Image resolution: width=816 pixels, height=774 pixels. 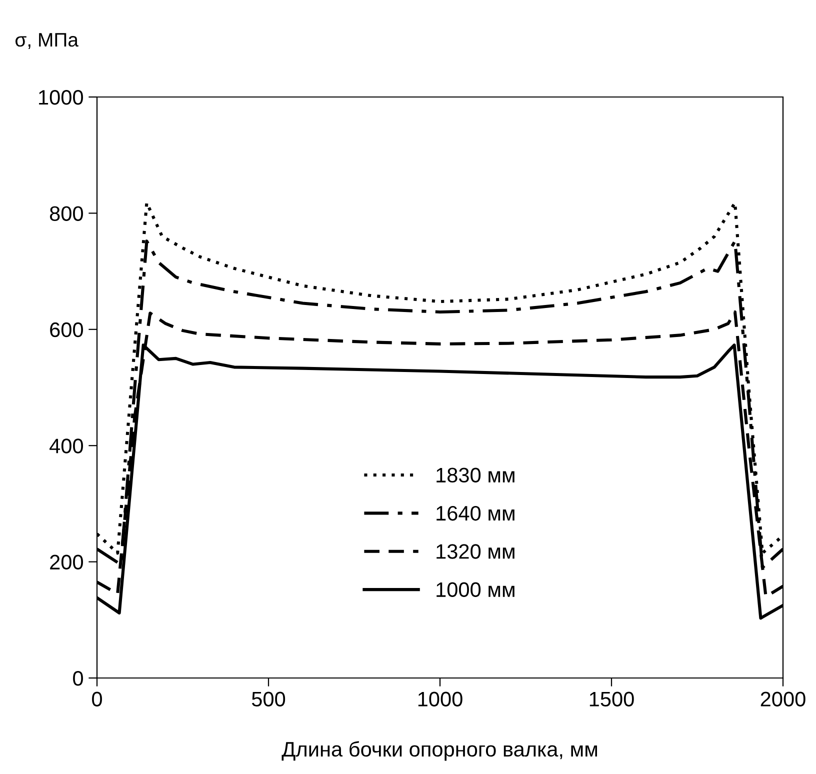 What do you see at coordinates (475, 590) in the screenshot?
I see `legend-label: 1000 мм` at bounding box center [475, 590].